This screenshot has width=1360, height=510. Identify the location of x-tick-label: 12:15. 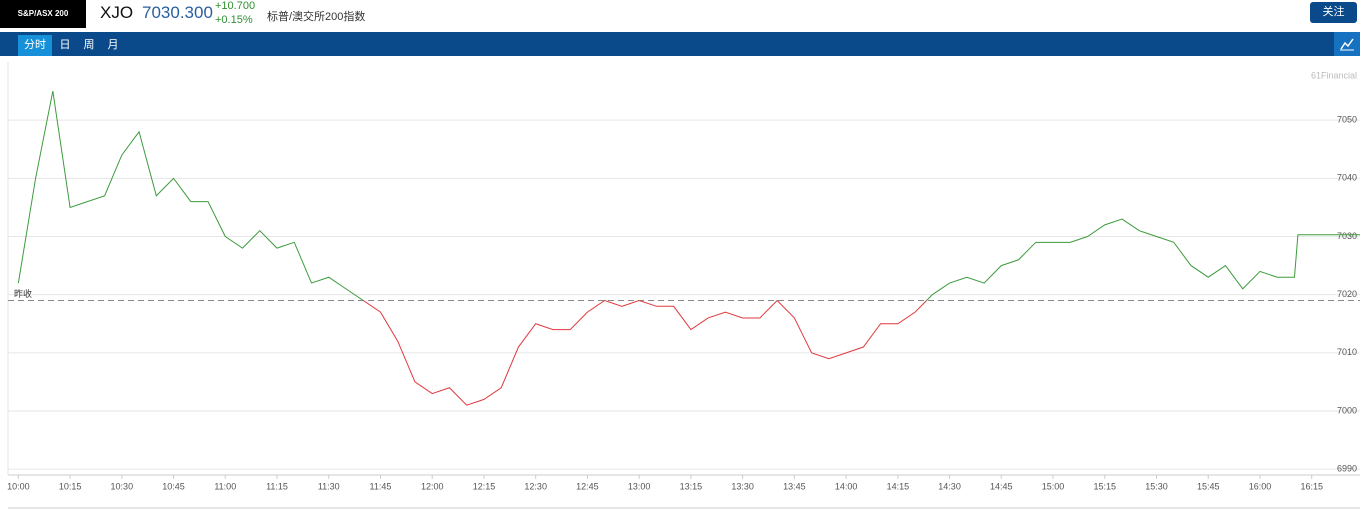
(484, 486).